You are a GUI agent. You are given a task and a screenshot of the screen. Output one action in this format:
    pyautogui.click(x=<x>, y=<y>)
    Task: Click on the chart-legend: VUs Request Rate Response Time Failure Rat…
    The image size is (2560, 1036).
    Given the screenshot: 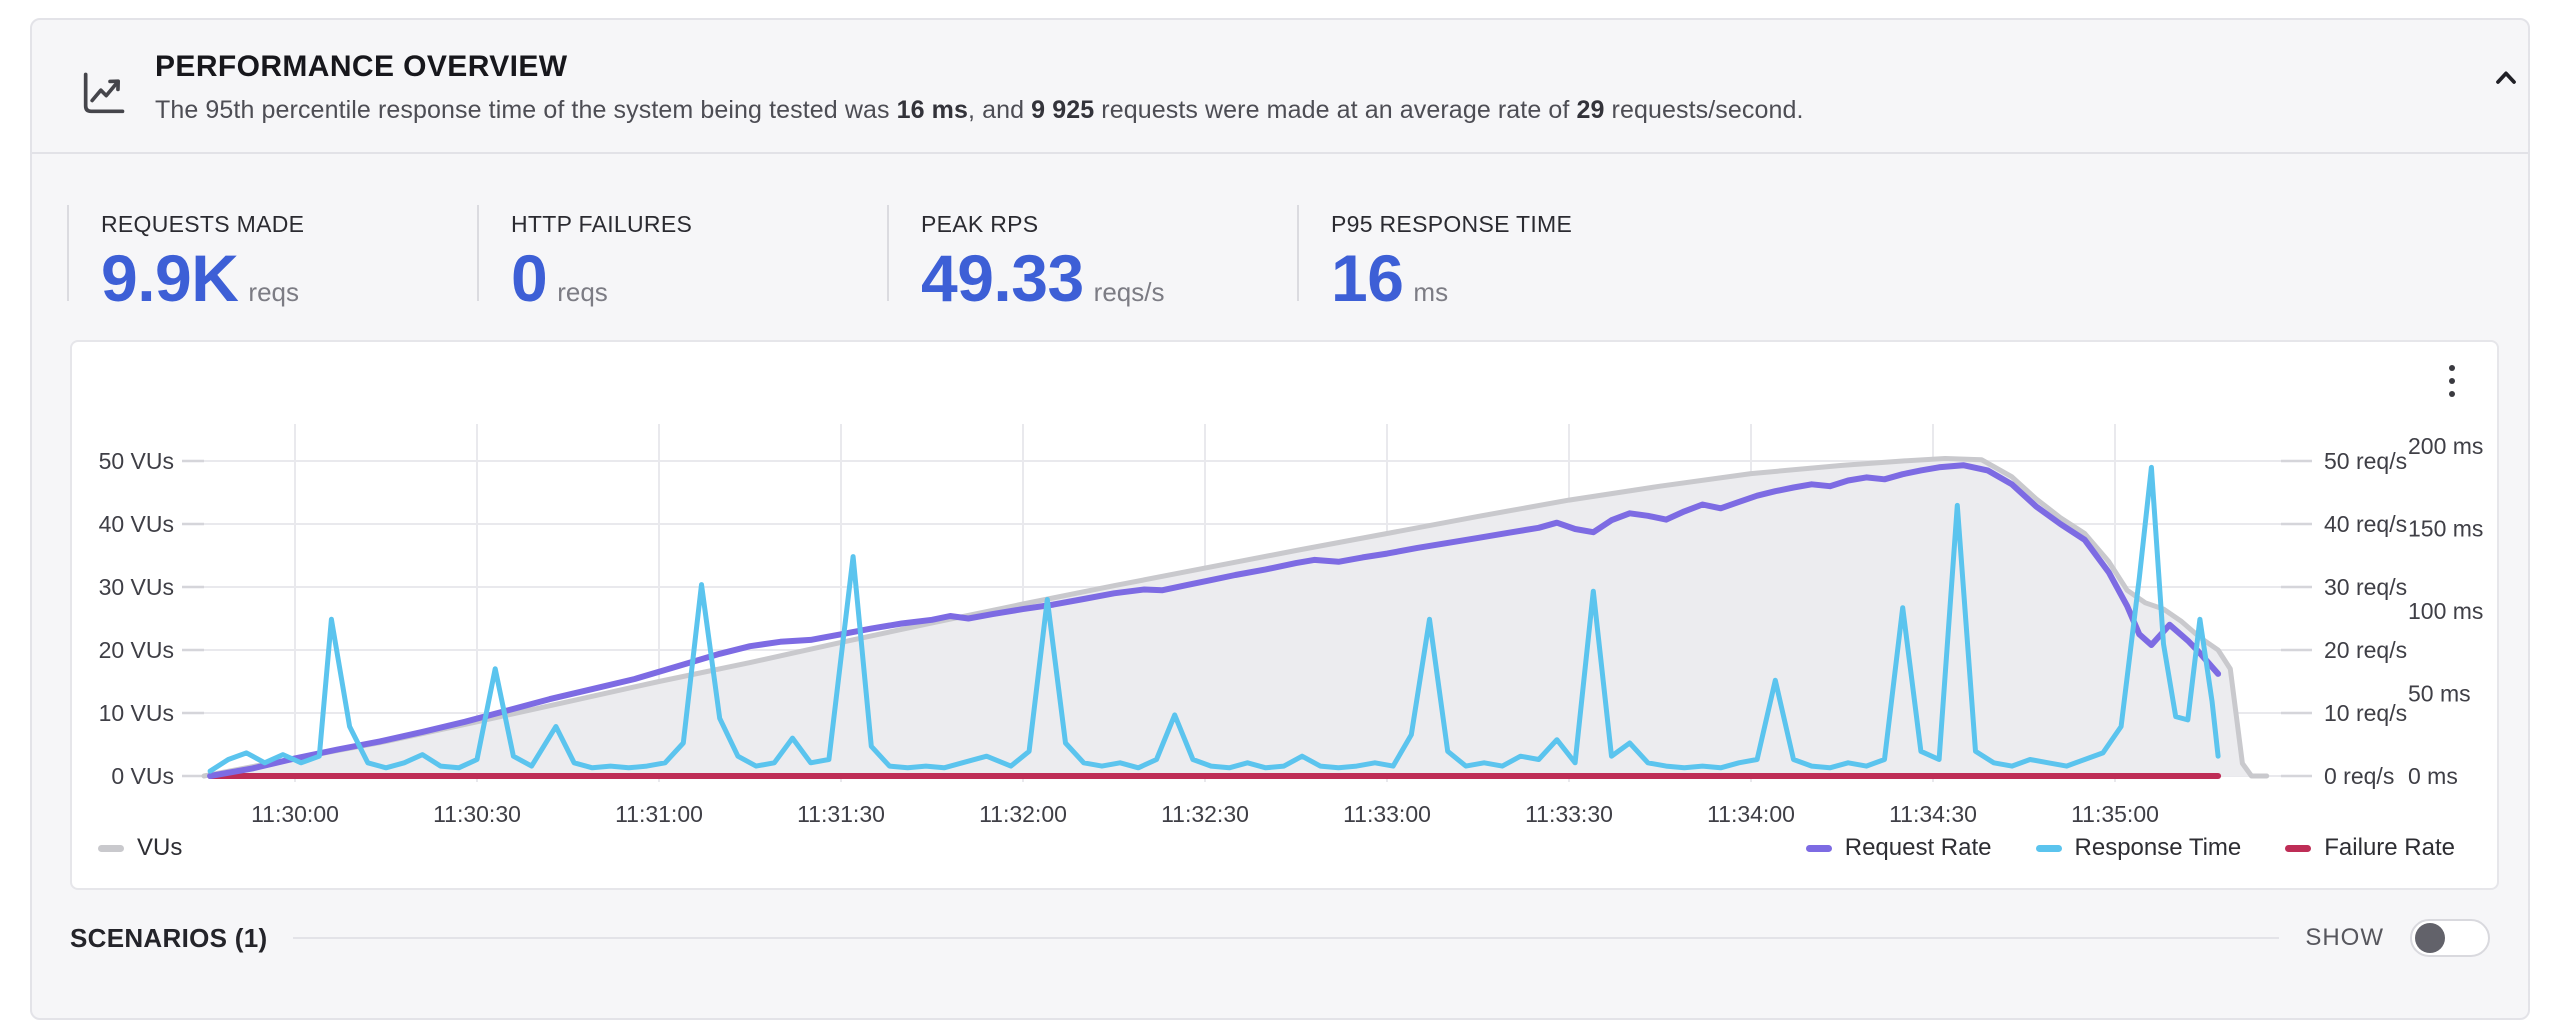 What is the action you would take?
    pyautogui.click(x=1276, y=848)
    